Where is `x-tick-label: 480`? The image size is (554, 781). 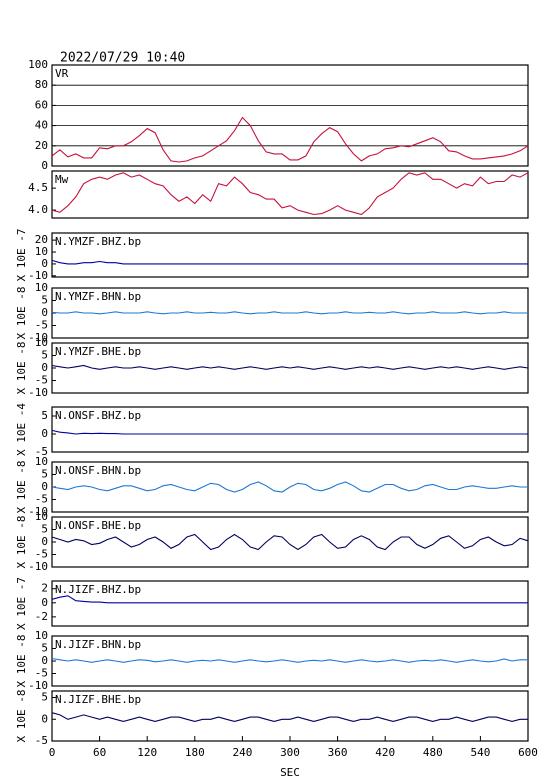
x-tick-label: 480 is located at coordinates (433, 752).